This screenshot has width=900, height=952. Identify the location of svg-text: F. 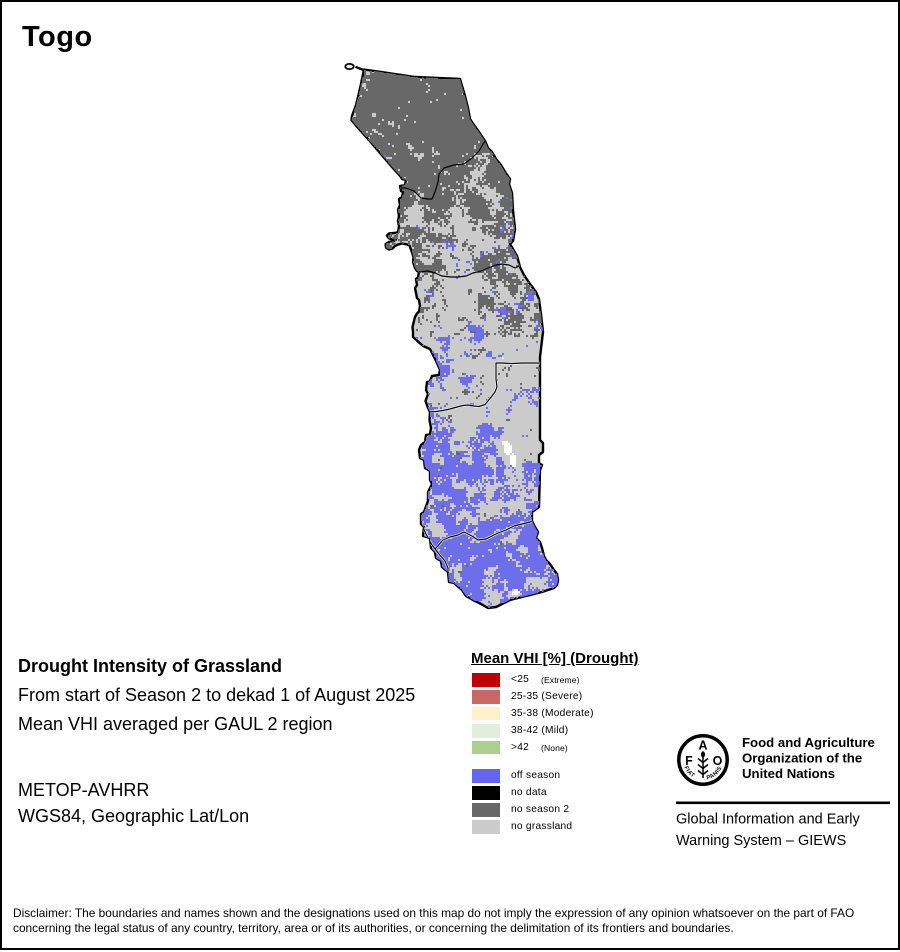
(689, 761).